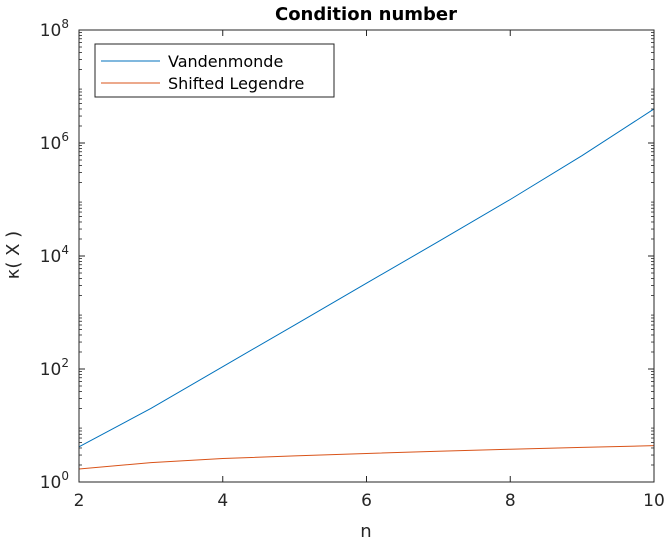  Describe the element at coordinates (54, 142) in the screenshot. I see `y-tick-label: 10⁶` at that location.